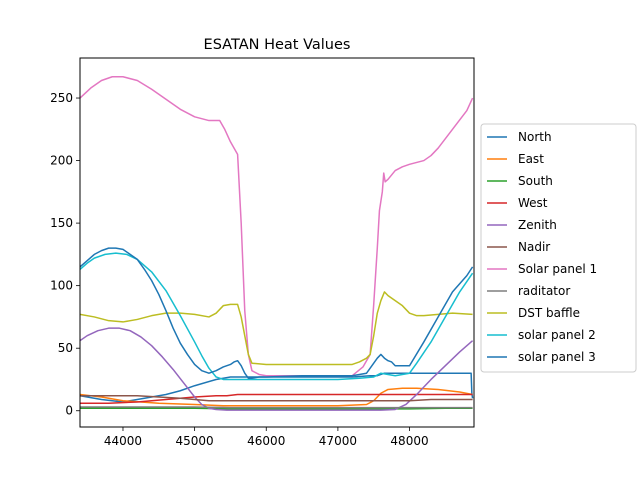  What do you see at coordinates (123, 441) in the screenshot?
I see `x-tick-label: 44000` at bounding box center [123, 441].